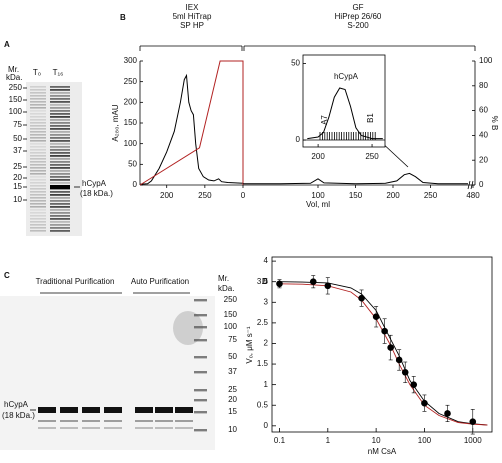 This screenshot has height=463, width=502. Describe the element at coordinates (295, 63) in the screenshot. I see `y-tick-label: 50` at that location.